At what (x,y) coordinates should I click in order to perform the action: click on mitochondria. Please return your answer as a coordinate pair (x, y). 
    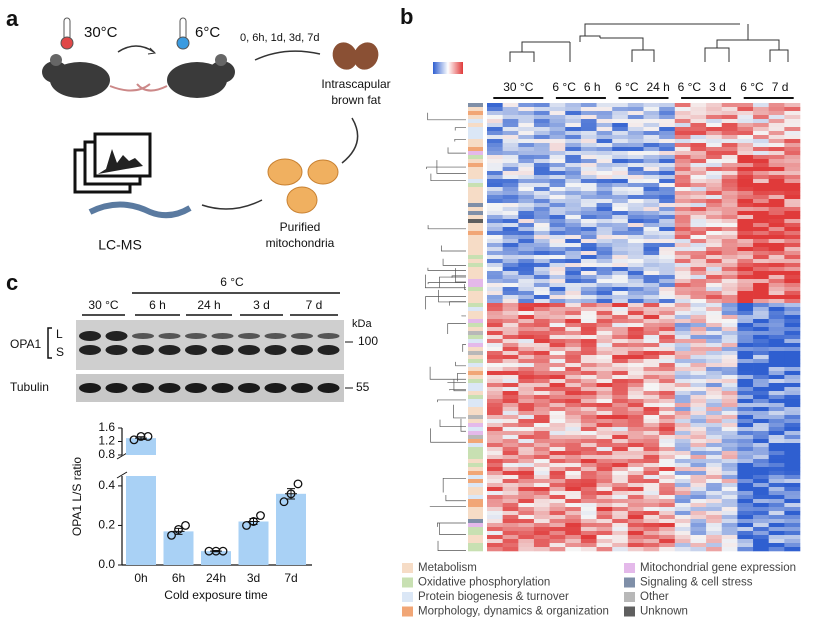
    Looking at the image, I should click on (303, 186).